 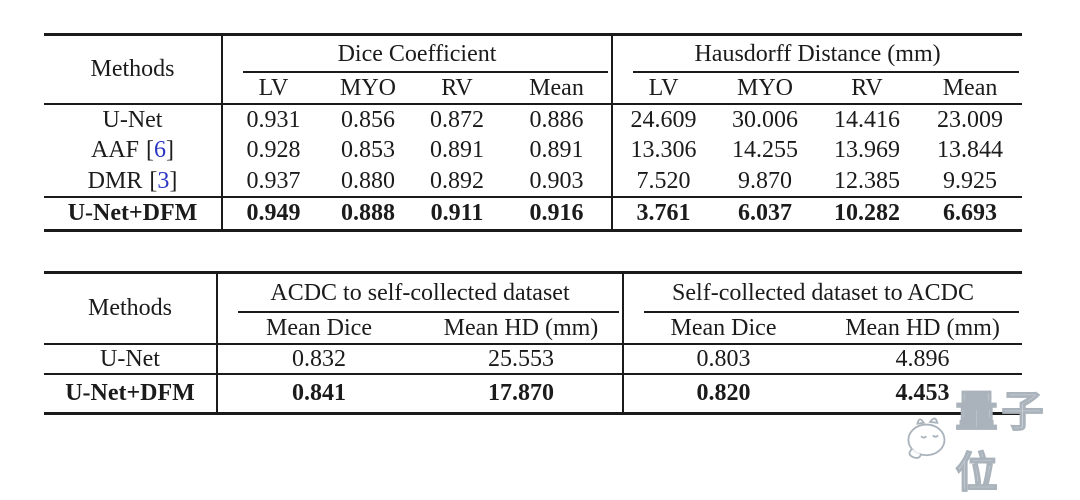 What do you see at coordinates (867, 180) in the screenshot?
I see `value-cell: 12.385` at bounding box center [867, 180].